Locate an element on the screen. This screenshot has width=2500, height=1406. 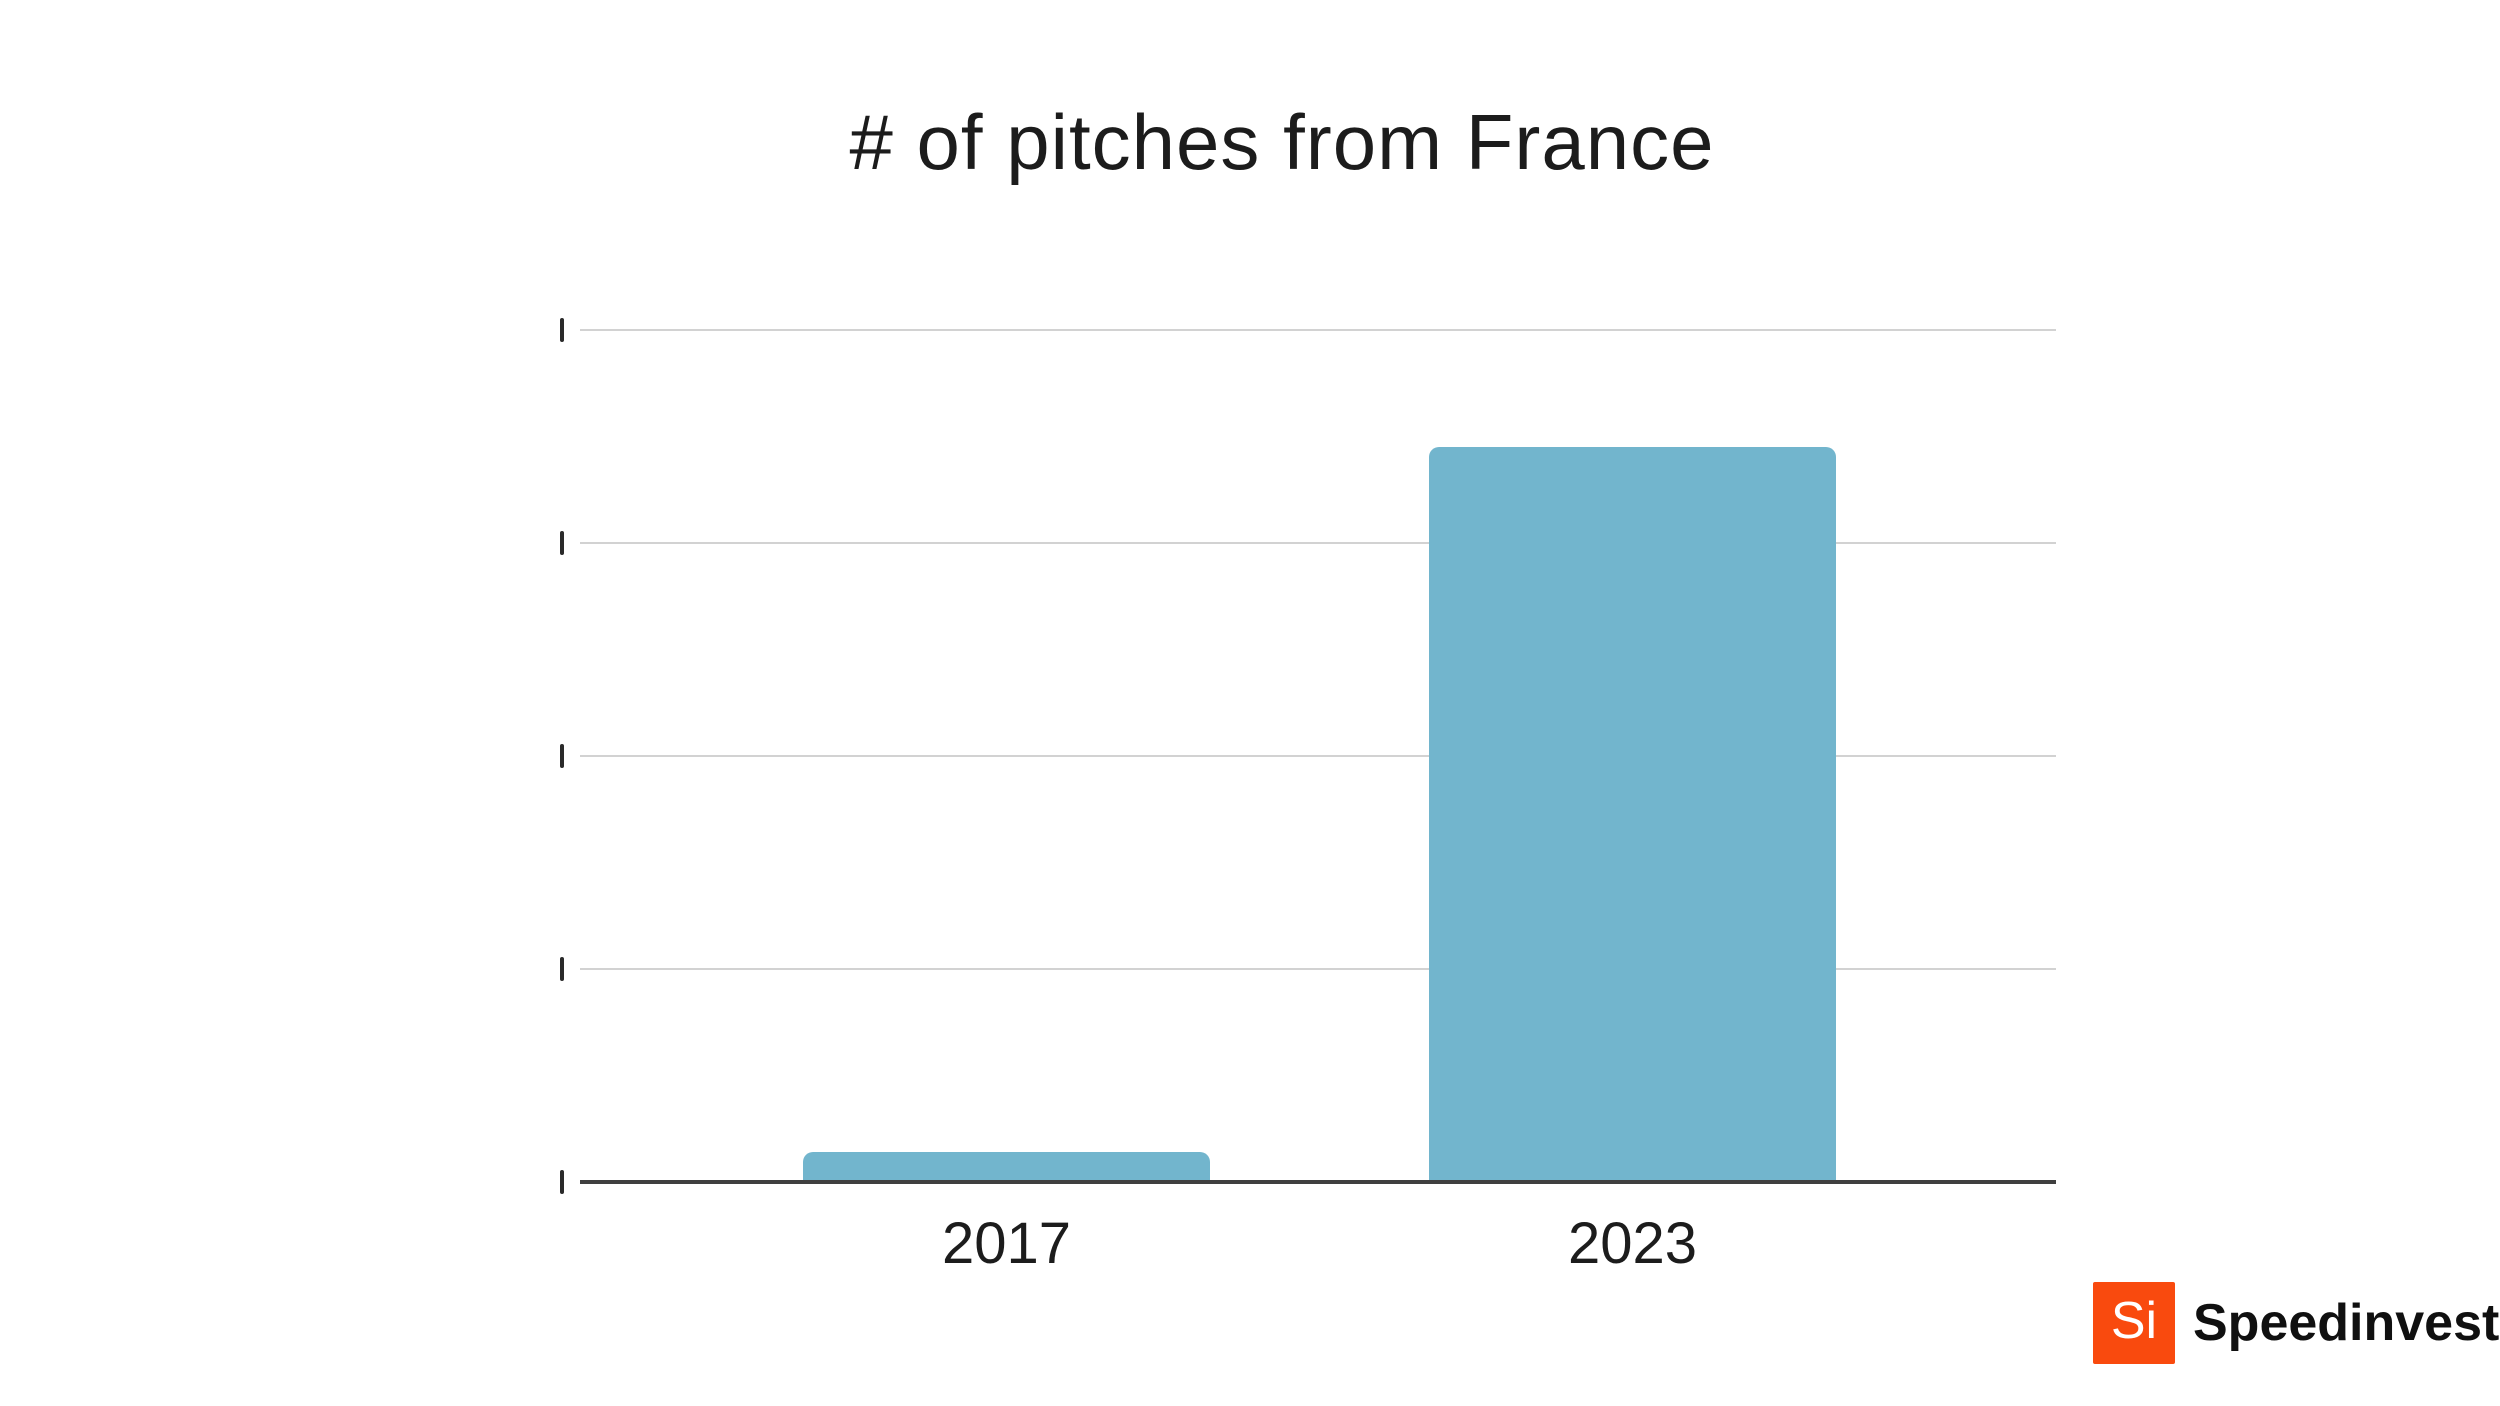
speedinvest-logo: Si Speedinvest is located at coordinates (2296, 1323).